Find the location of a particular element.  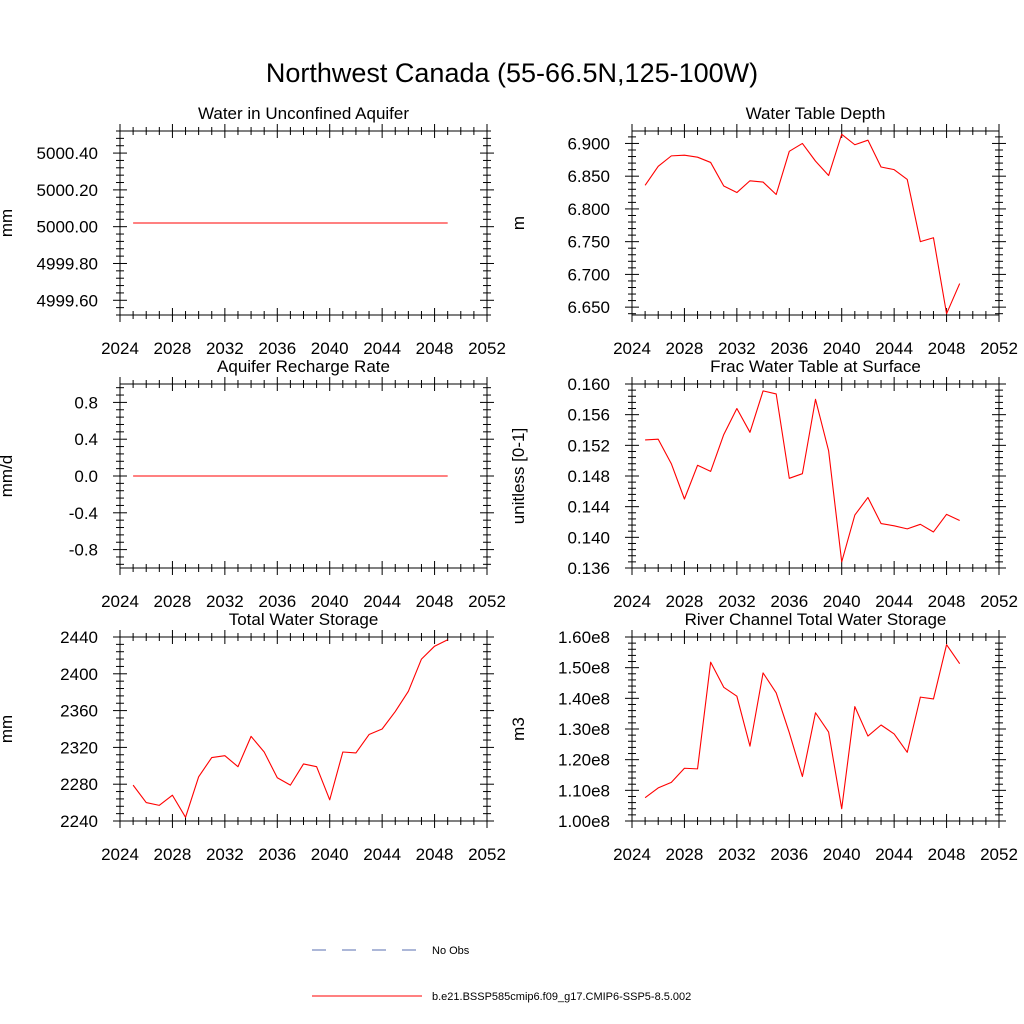

water-table-depth-y-tick-label: 6.850 is located at coordinates (588, 176).